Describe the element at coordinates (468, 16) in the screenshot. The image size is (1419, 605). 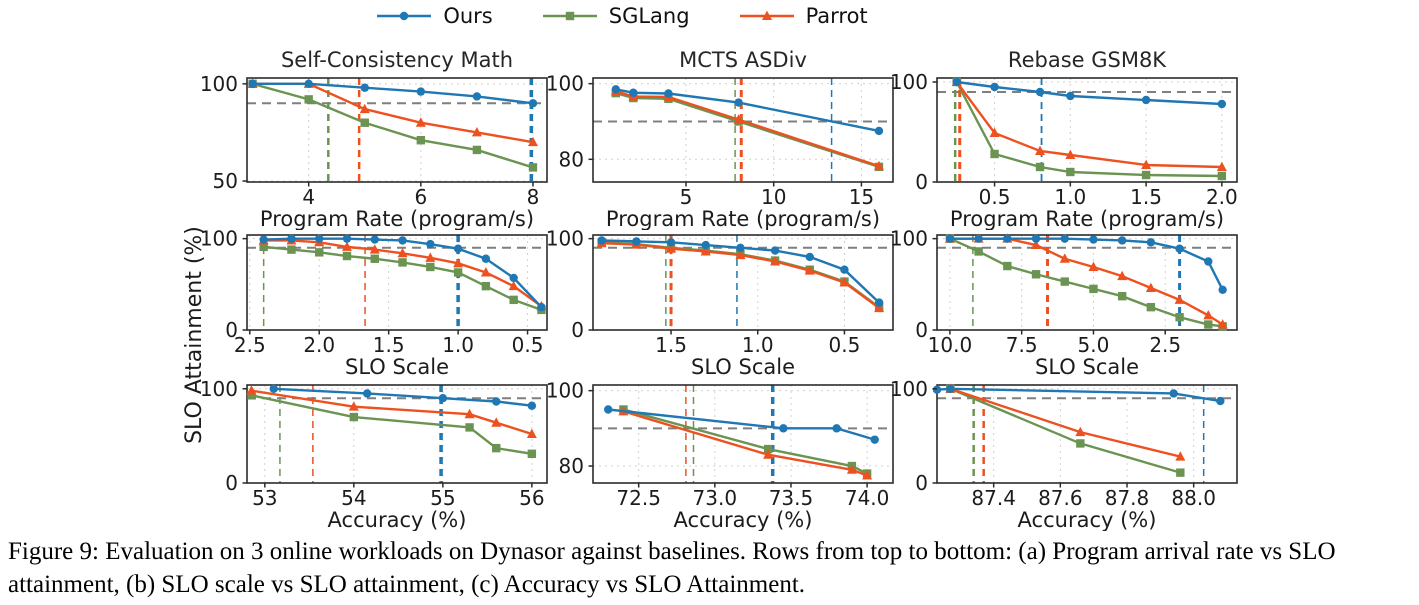
I see `legend-label-ours: Ours` at that location.